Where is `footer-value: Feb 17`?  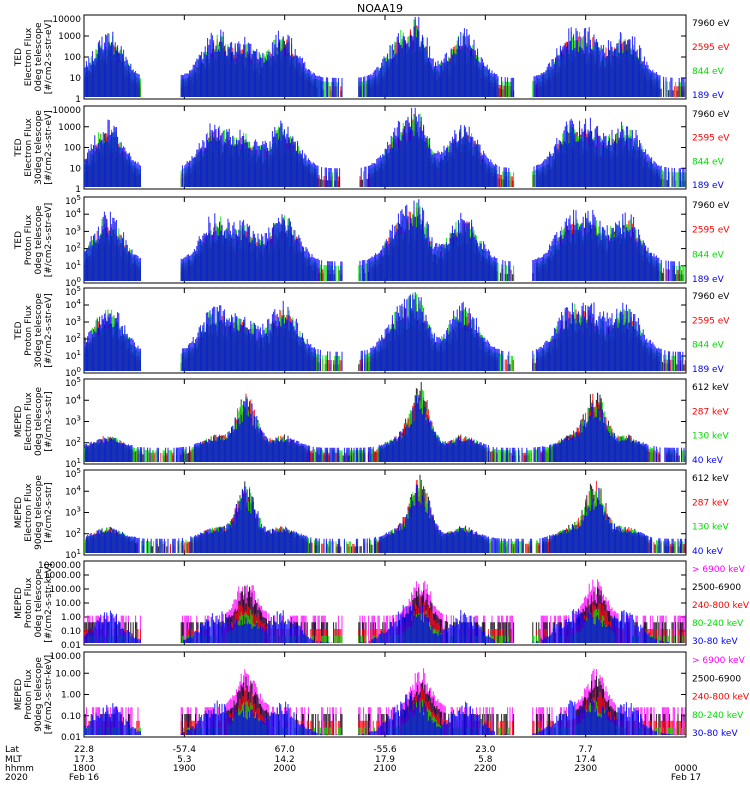 footer-value: Feb 17 is located at coordinates (686, 778).